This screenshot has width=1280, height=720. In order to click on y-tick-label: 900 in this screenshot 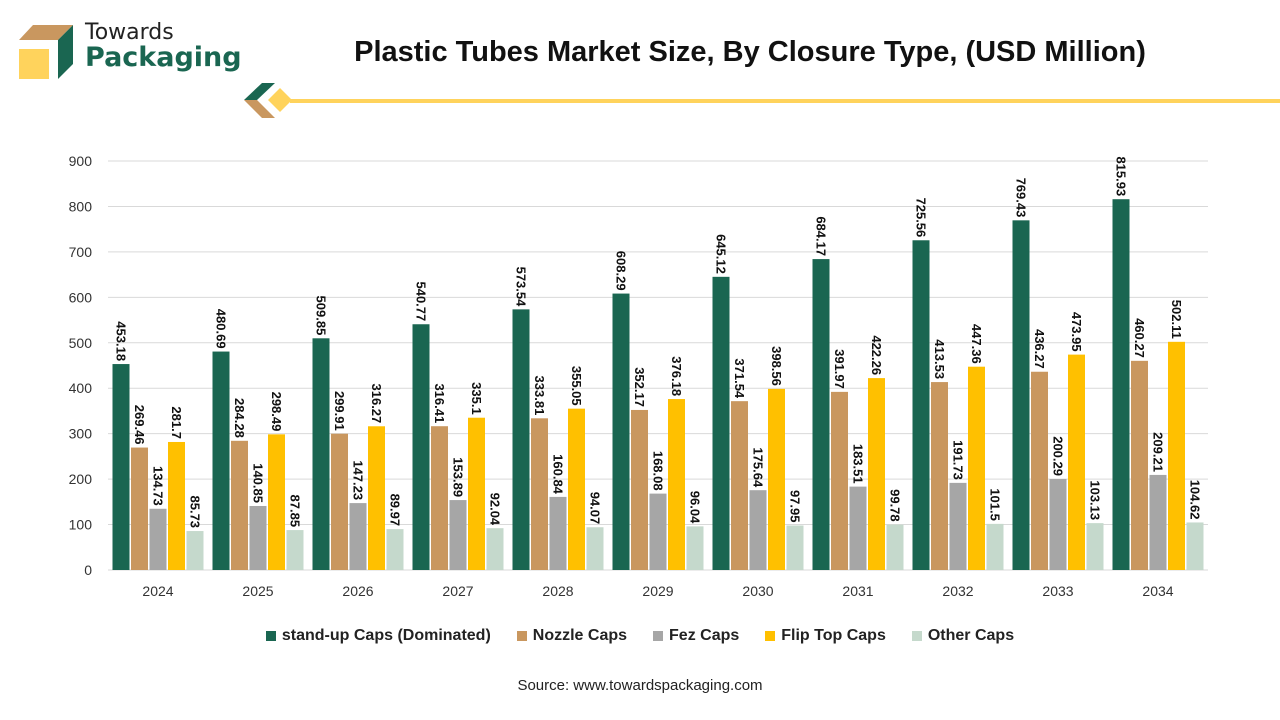, I will do `click(81, 161)`.